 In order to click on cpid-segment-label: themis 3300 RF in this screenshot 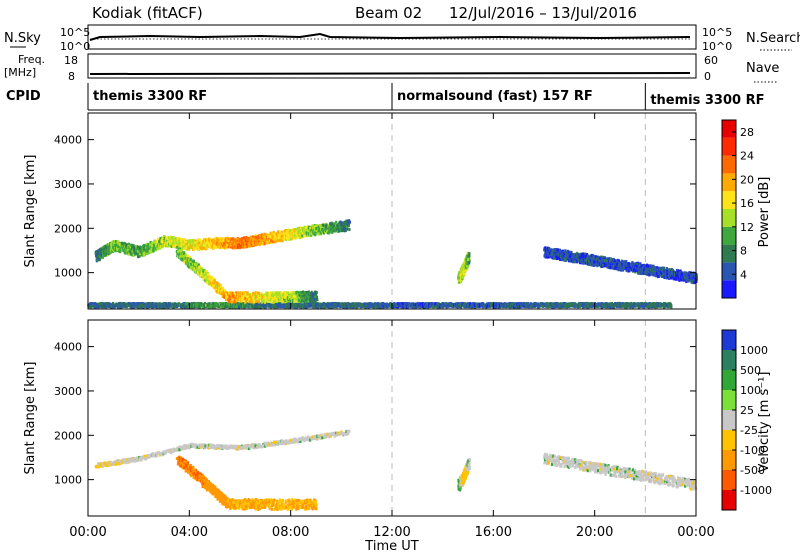, I will do `click(150, 96)`.